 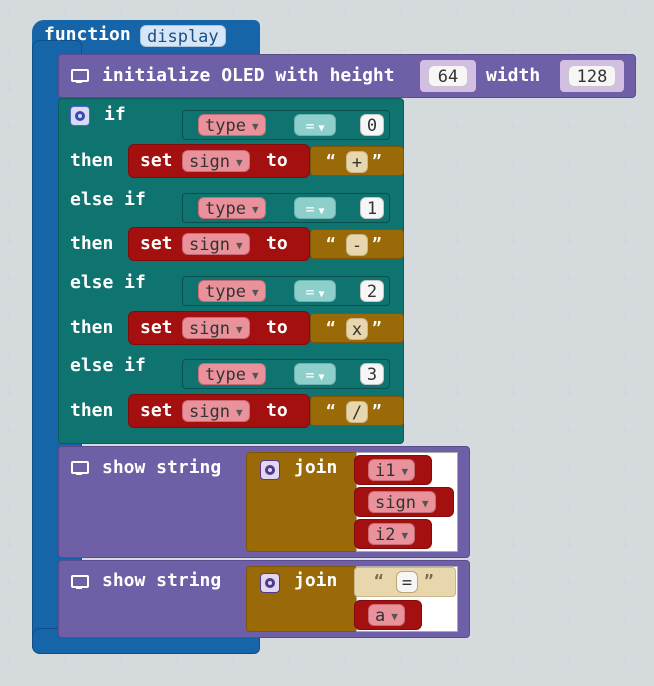 What do you see at coordinates (232, 125) in the screenshot?
I see `compare-var-dropdown-0: type ▼` at bounding box center [232, 125].